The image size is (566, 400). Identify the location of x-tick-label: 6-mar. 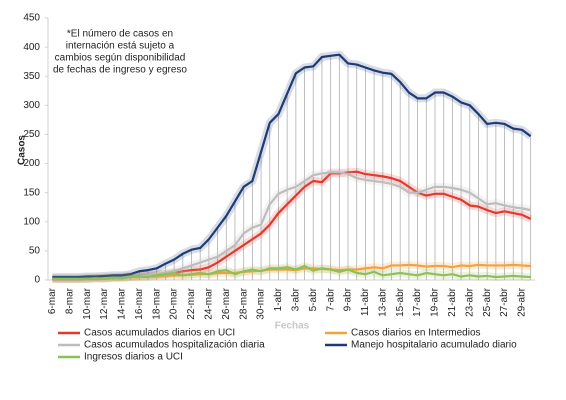
(52, 300).